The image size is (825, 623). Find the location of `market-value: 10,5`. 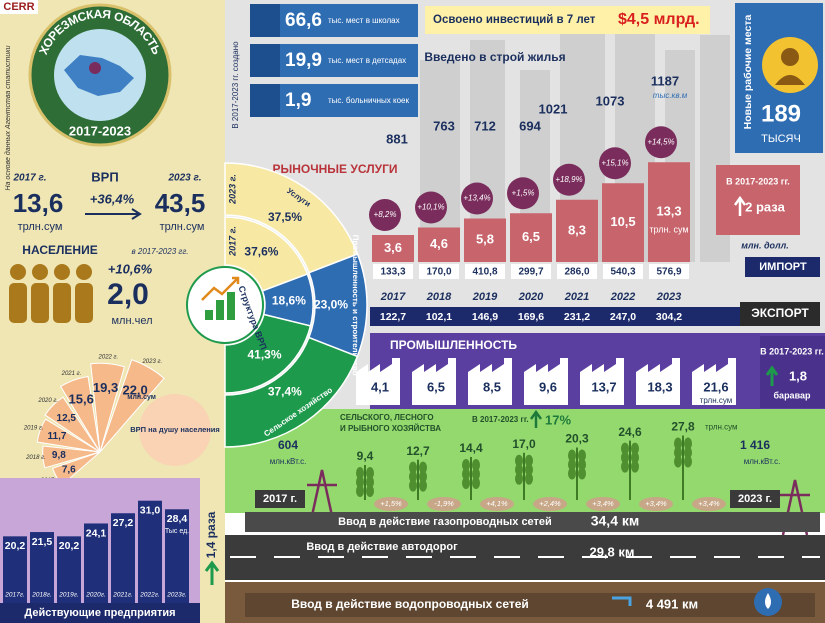

market-value: 10,5 is located at coordinates (622, 221).